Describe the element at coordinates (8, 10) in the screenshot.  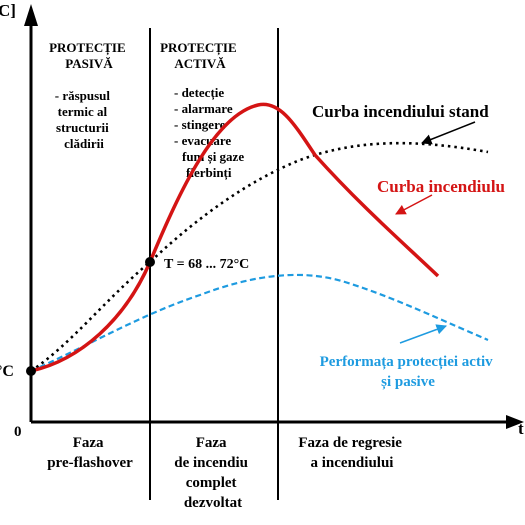
I see `y-axis-label: C]` at that location.